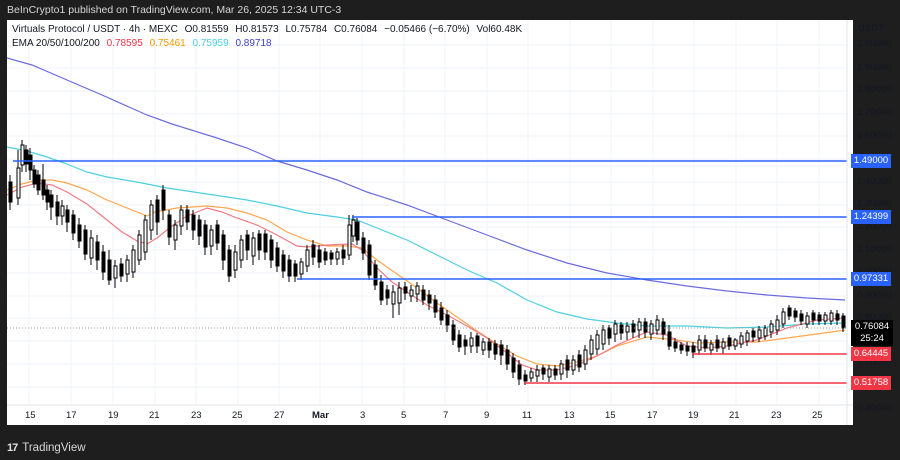 The image size is (900, 460). I want to click on tick-1.1: 1.10000, so click(874, 249).